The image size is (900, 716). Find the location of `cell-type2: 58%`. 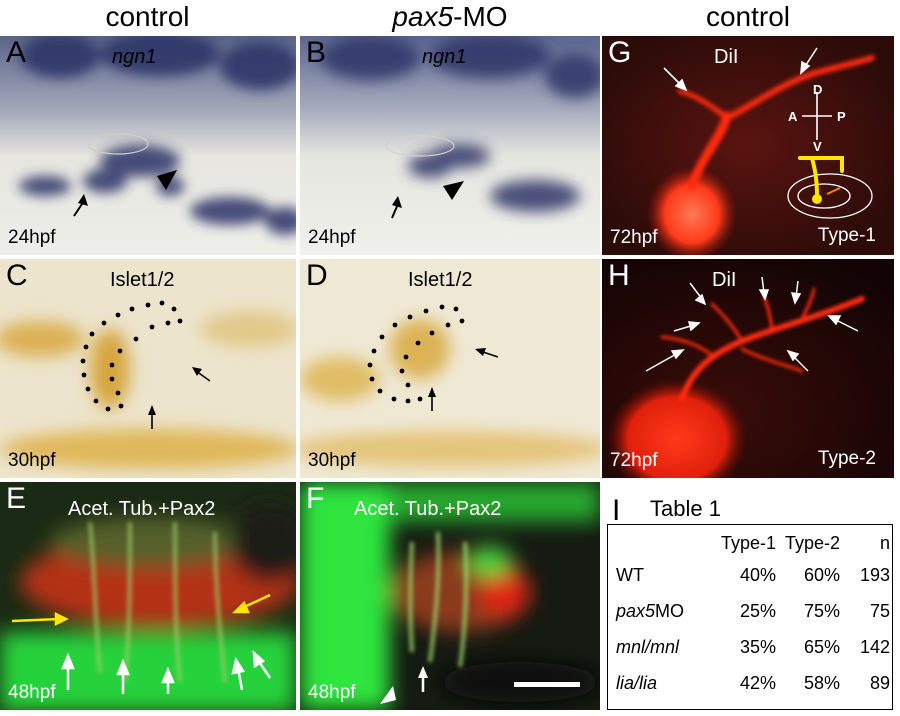

cell-type2: 58% is located at coordinates (821, 682).